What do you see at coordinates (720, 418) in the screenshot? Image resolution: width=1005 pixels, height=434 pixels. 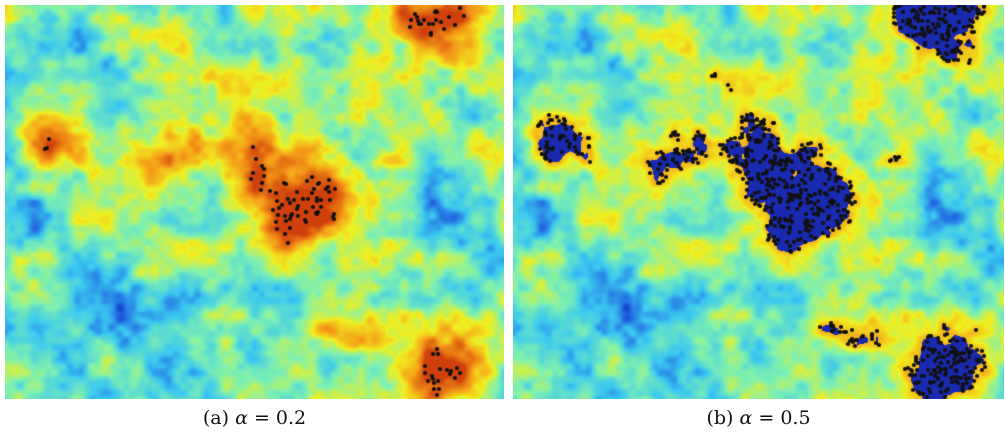 I see `caption-b-tag: (b)` at bounding box center [720, 418].